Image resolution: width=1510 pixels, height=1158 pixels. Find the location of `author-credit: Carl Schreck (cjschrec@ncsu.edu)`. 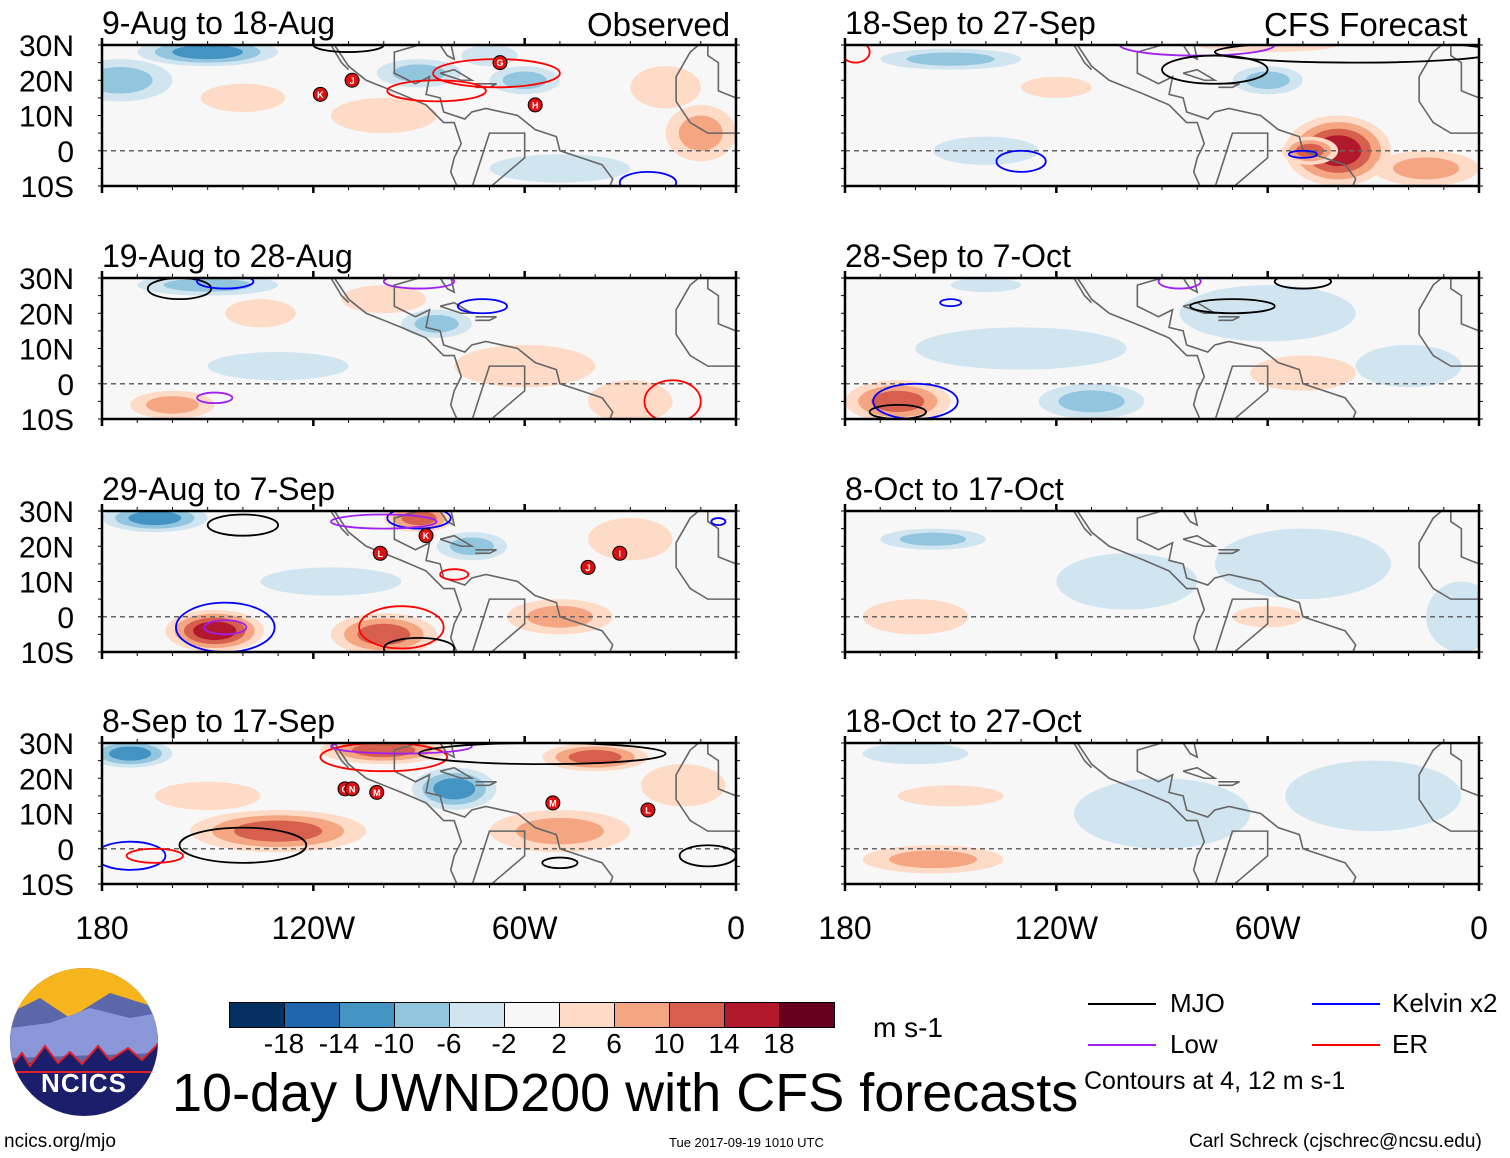

author-credit: Carl Schreck (cjschrec@ncsu.edu) is located at coordinates (1335, 1141).